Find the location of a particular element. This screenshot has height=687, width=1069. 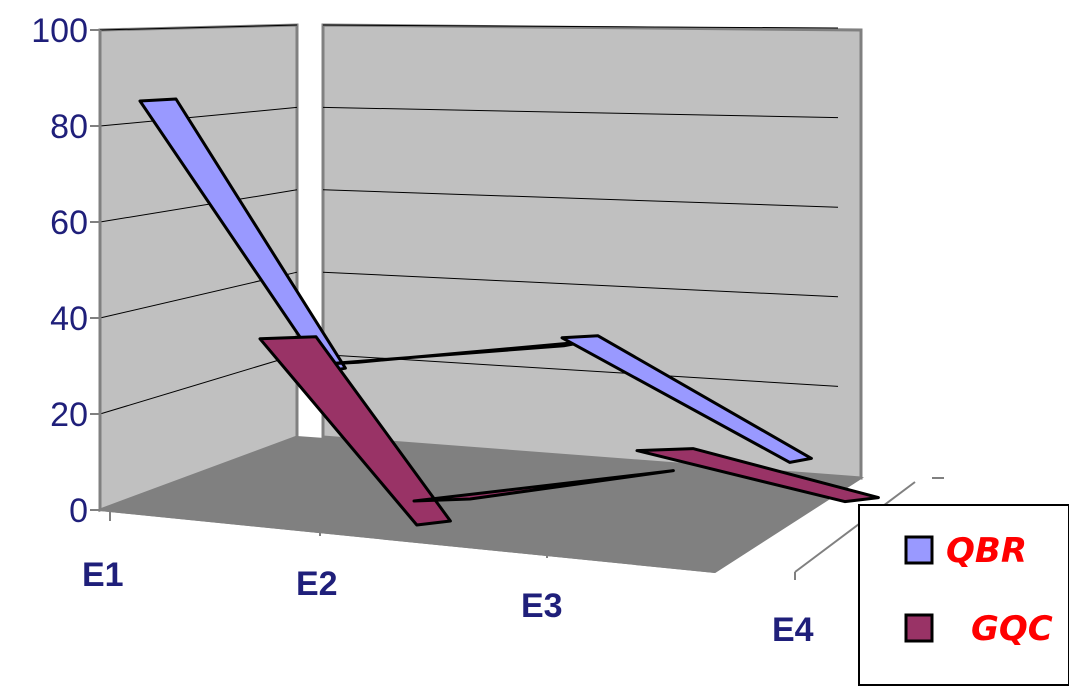

y-tick-label: 100 is located at coordinates (59, 31).